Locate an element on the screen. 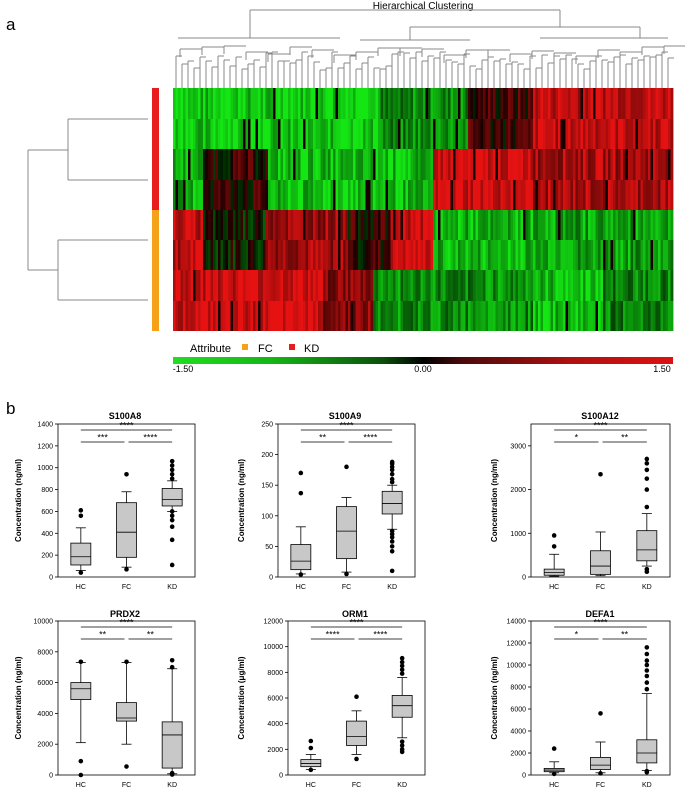 The width and height of the screenshot is (685, 793). x-tick-label: HC is located at coordinates (311, 785).